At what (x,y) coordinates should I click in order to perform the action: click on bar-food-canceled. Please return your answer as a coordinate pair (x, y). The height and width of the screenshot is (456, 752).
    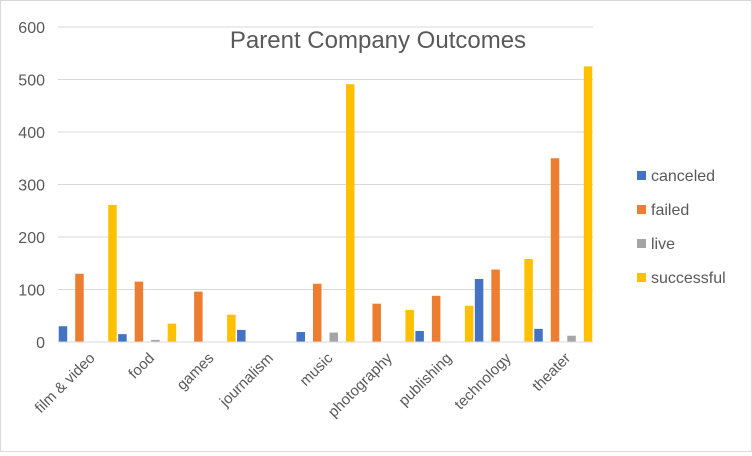
    Looking at the image, I should click on (122, 338).